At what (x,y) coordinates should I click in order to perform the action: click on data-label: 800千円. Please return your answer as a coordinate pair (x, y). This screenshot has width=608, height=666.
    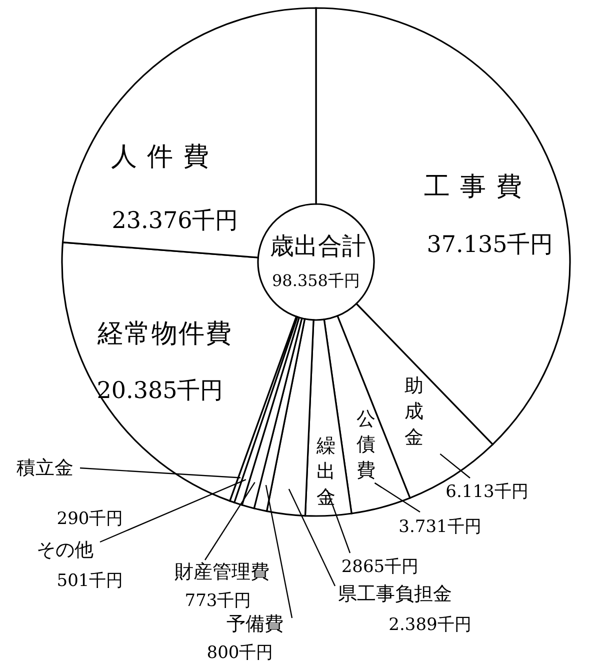
    Looking at the image, I should click on (240, 653).